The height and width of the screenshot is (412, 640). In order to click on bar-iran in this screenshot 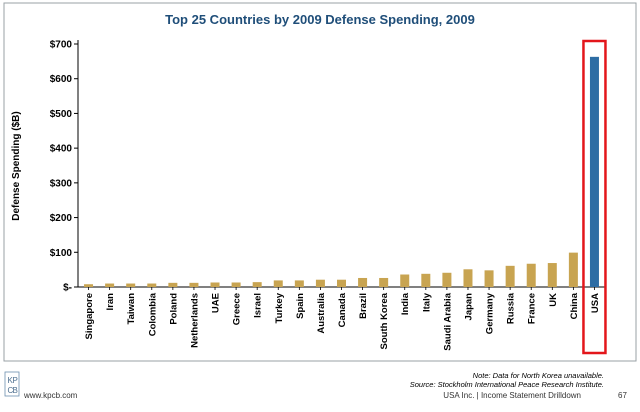, I will do `click(110, 285)`.